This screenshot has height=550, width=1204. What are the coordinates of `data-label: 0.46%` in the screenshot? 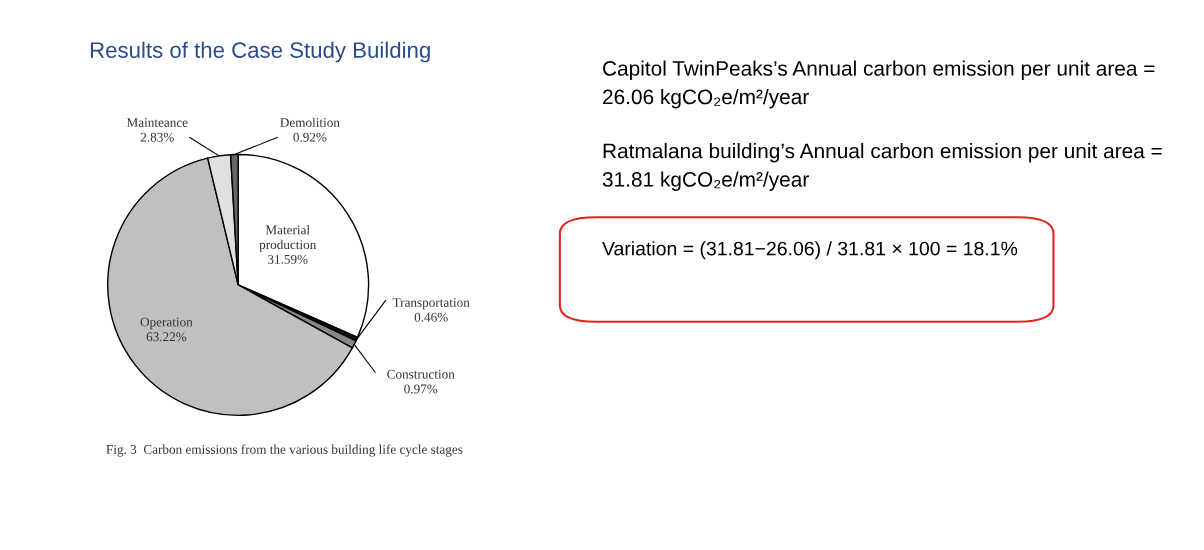 It's located at (431, 317).